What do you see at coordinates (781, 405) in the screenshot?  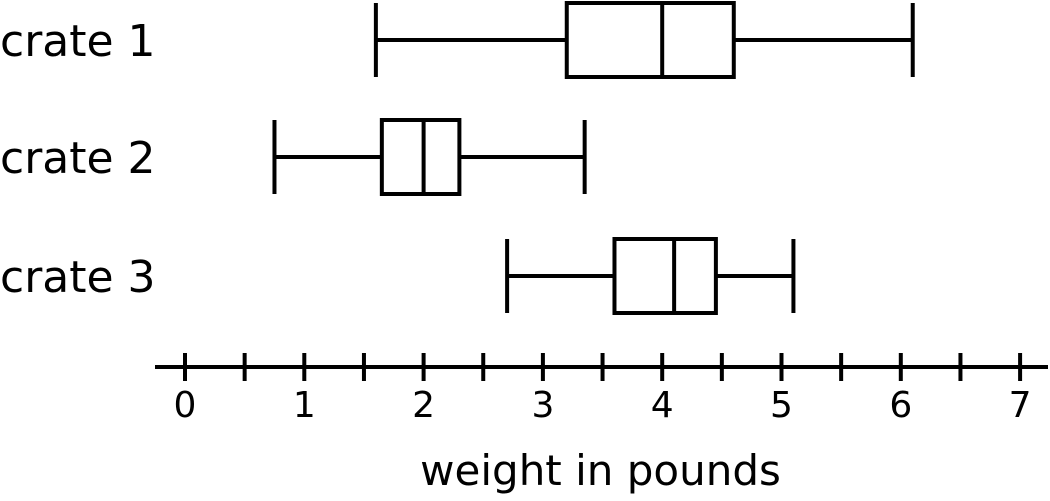 I see `tick-label: 5` at bounding box center [781, 405].